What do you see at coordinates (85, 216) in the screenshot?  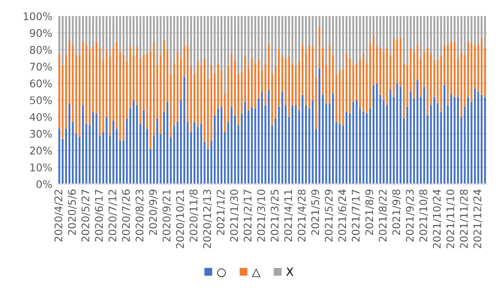 I see `x-tick-label: 2020/5/27` at bounding box center [85, 216].